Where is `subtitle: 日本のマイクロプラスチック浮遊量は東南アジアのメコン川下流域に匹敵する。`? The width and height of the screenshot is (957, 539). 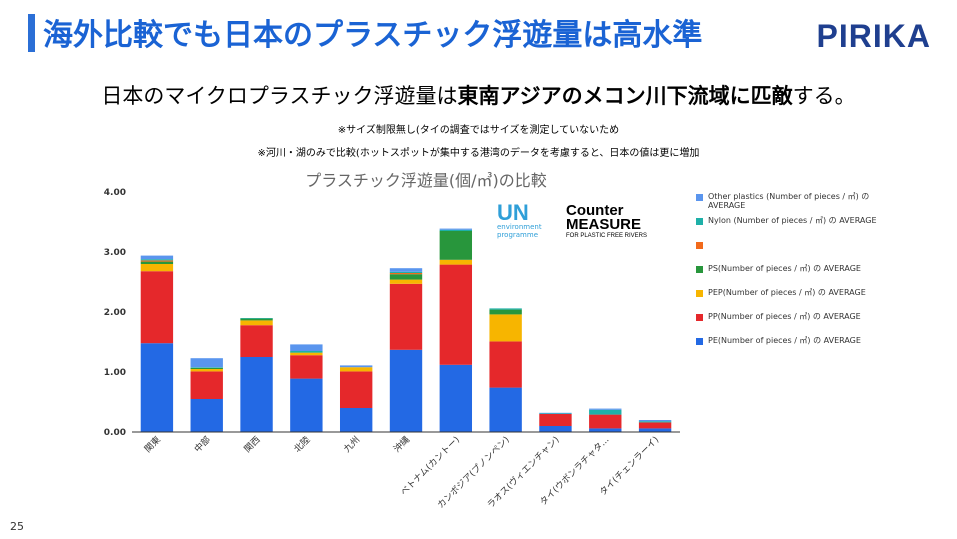 subtitle: 日本のマイクロプラスチック浮遊量は東南アジアのメコン川下流域に匹敵する。 is located at coordinates (478, 95).